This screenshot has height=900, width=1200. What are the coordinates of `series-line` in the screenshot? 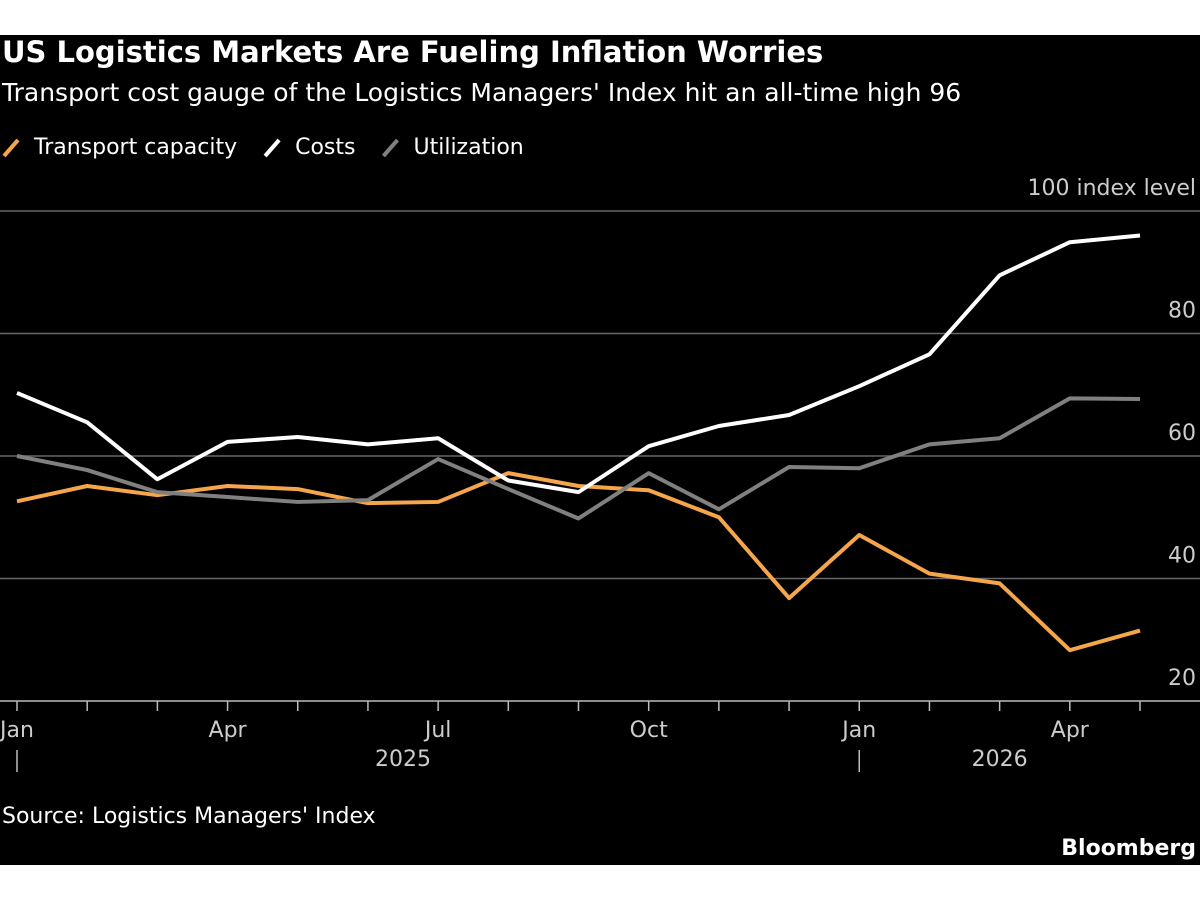 It's located at (578, 458).